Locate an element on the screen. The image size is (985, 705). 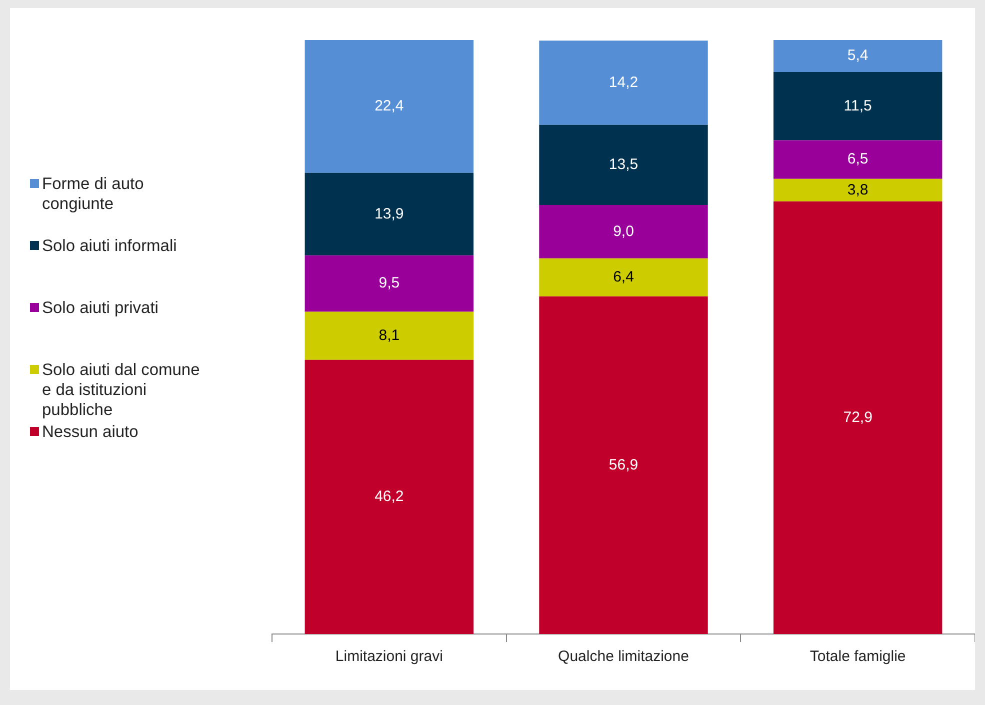
data-label: 9,5 is located at coordinates (389, 283).